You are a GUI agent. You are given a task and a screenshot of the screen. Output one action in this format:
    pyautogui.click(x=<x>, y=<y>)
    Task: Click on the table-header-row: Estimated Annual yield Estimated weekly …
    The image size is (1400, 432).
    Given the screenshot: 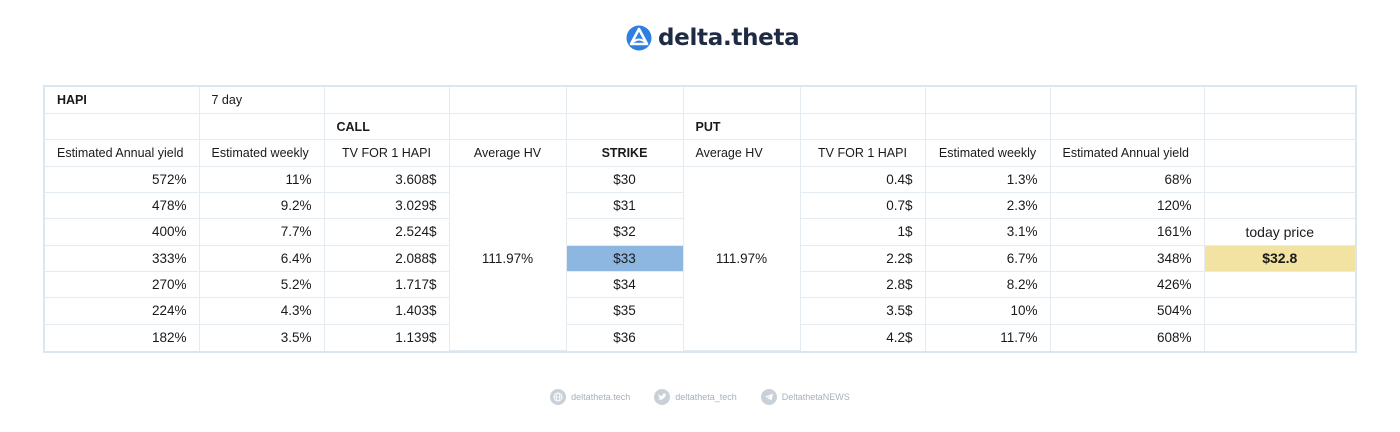 What is the action you would take?
    pyautogui.click(x=700, y=153)
    